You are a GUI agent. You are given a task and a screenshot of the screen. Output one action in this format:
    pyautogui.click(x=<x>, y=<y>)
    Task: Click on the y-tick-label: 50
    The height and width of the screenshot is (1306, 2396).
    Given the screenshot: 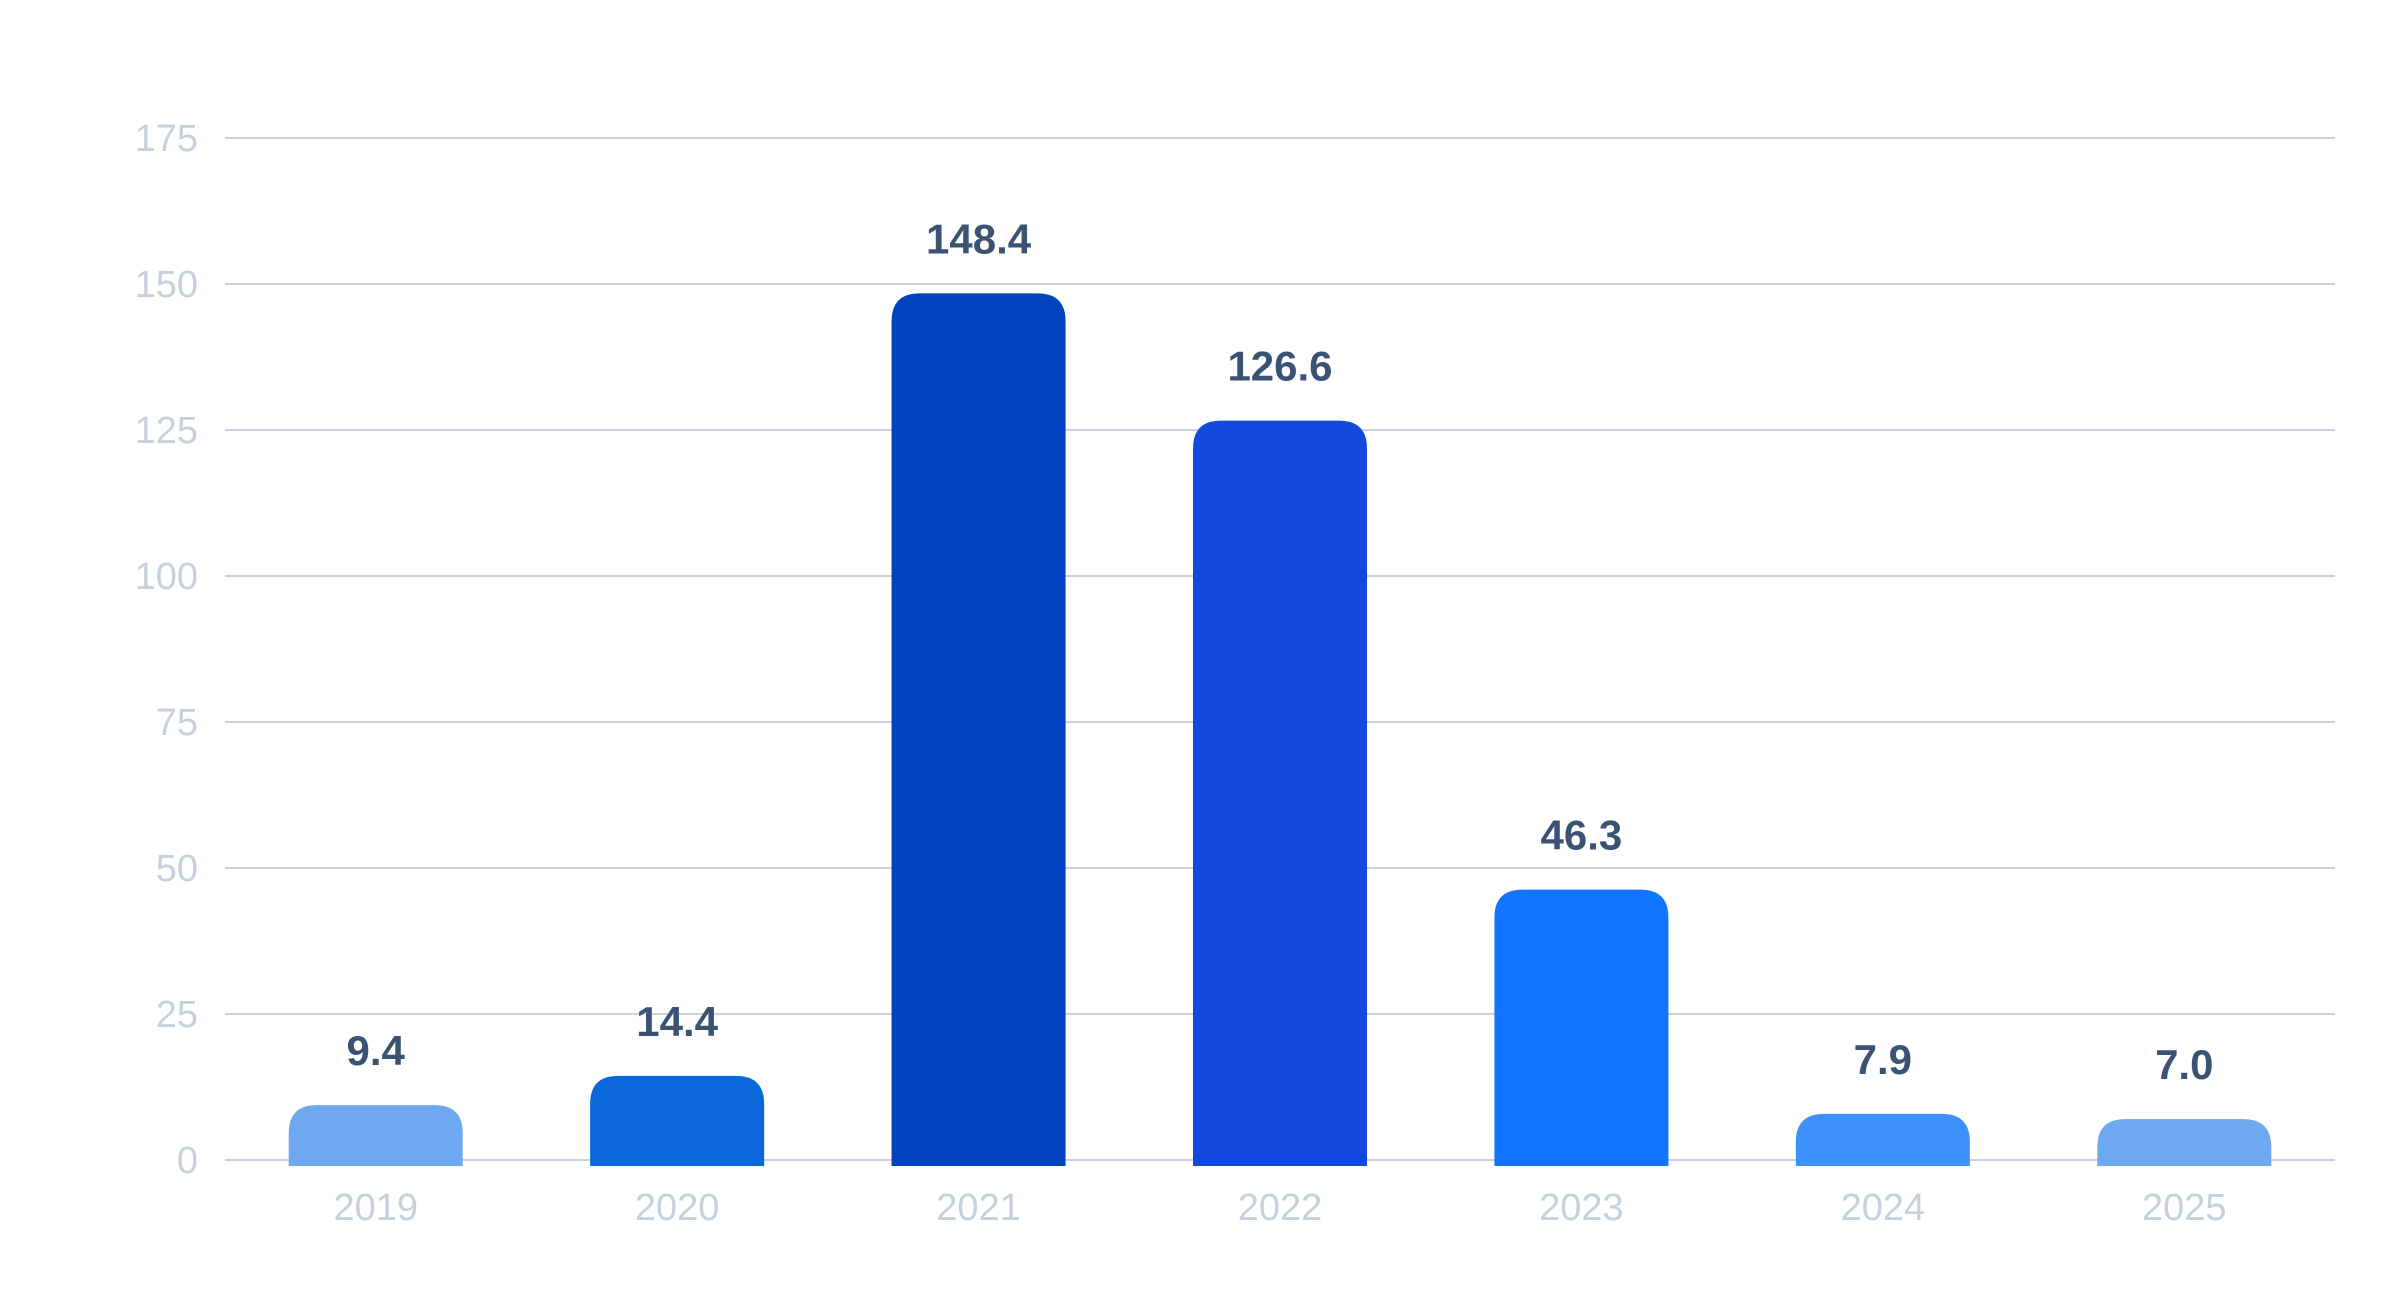 What is the action you would take?
    pyautogui.click(x=177, y=869)
    